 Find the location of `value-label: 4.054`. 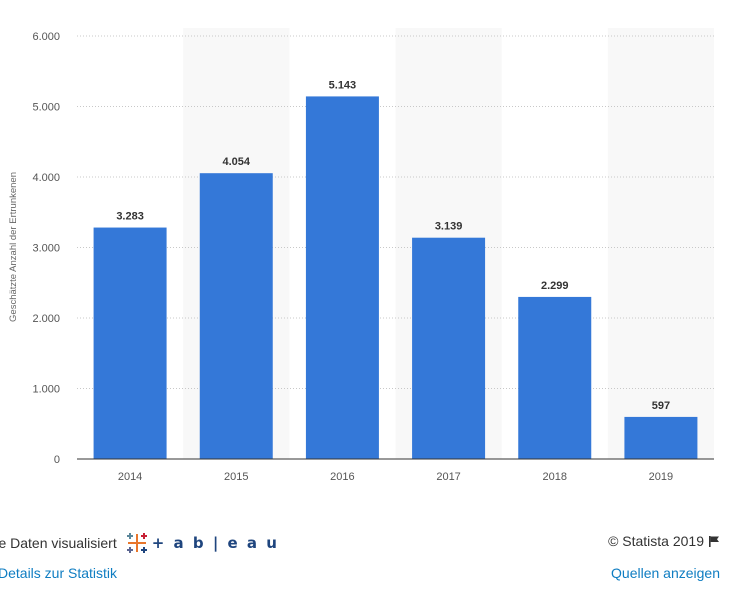

value-label: 4.054 is located at coordinates (236, 162).